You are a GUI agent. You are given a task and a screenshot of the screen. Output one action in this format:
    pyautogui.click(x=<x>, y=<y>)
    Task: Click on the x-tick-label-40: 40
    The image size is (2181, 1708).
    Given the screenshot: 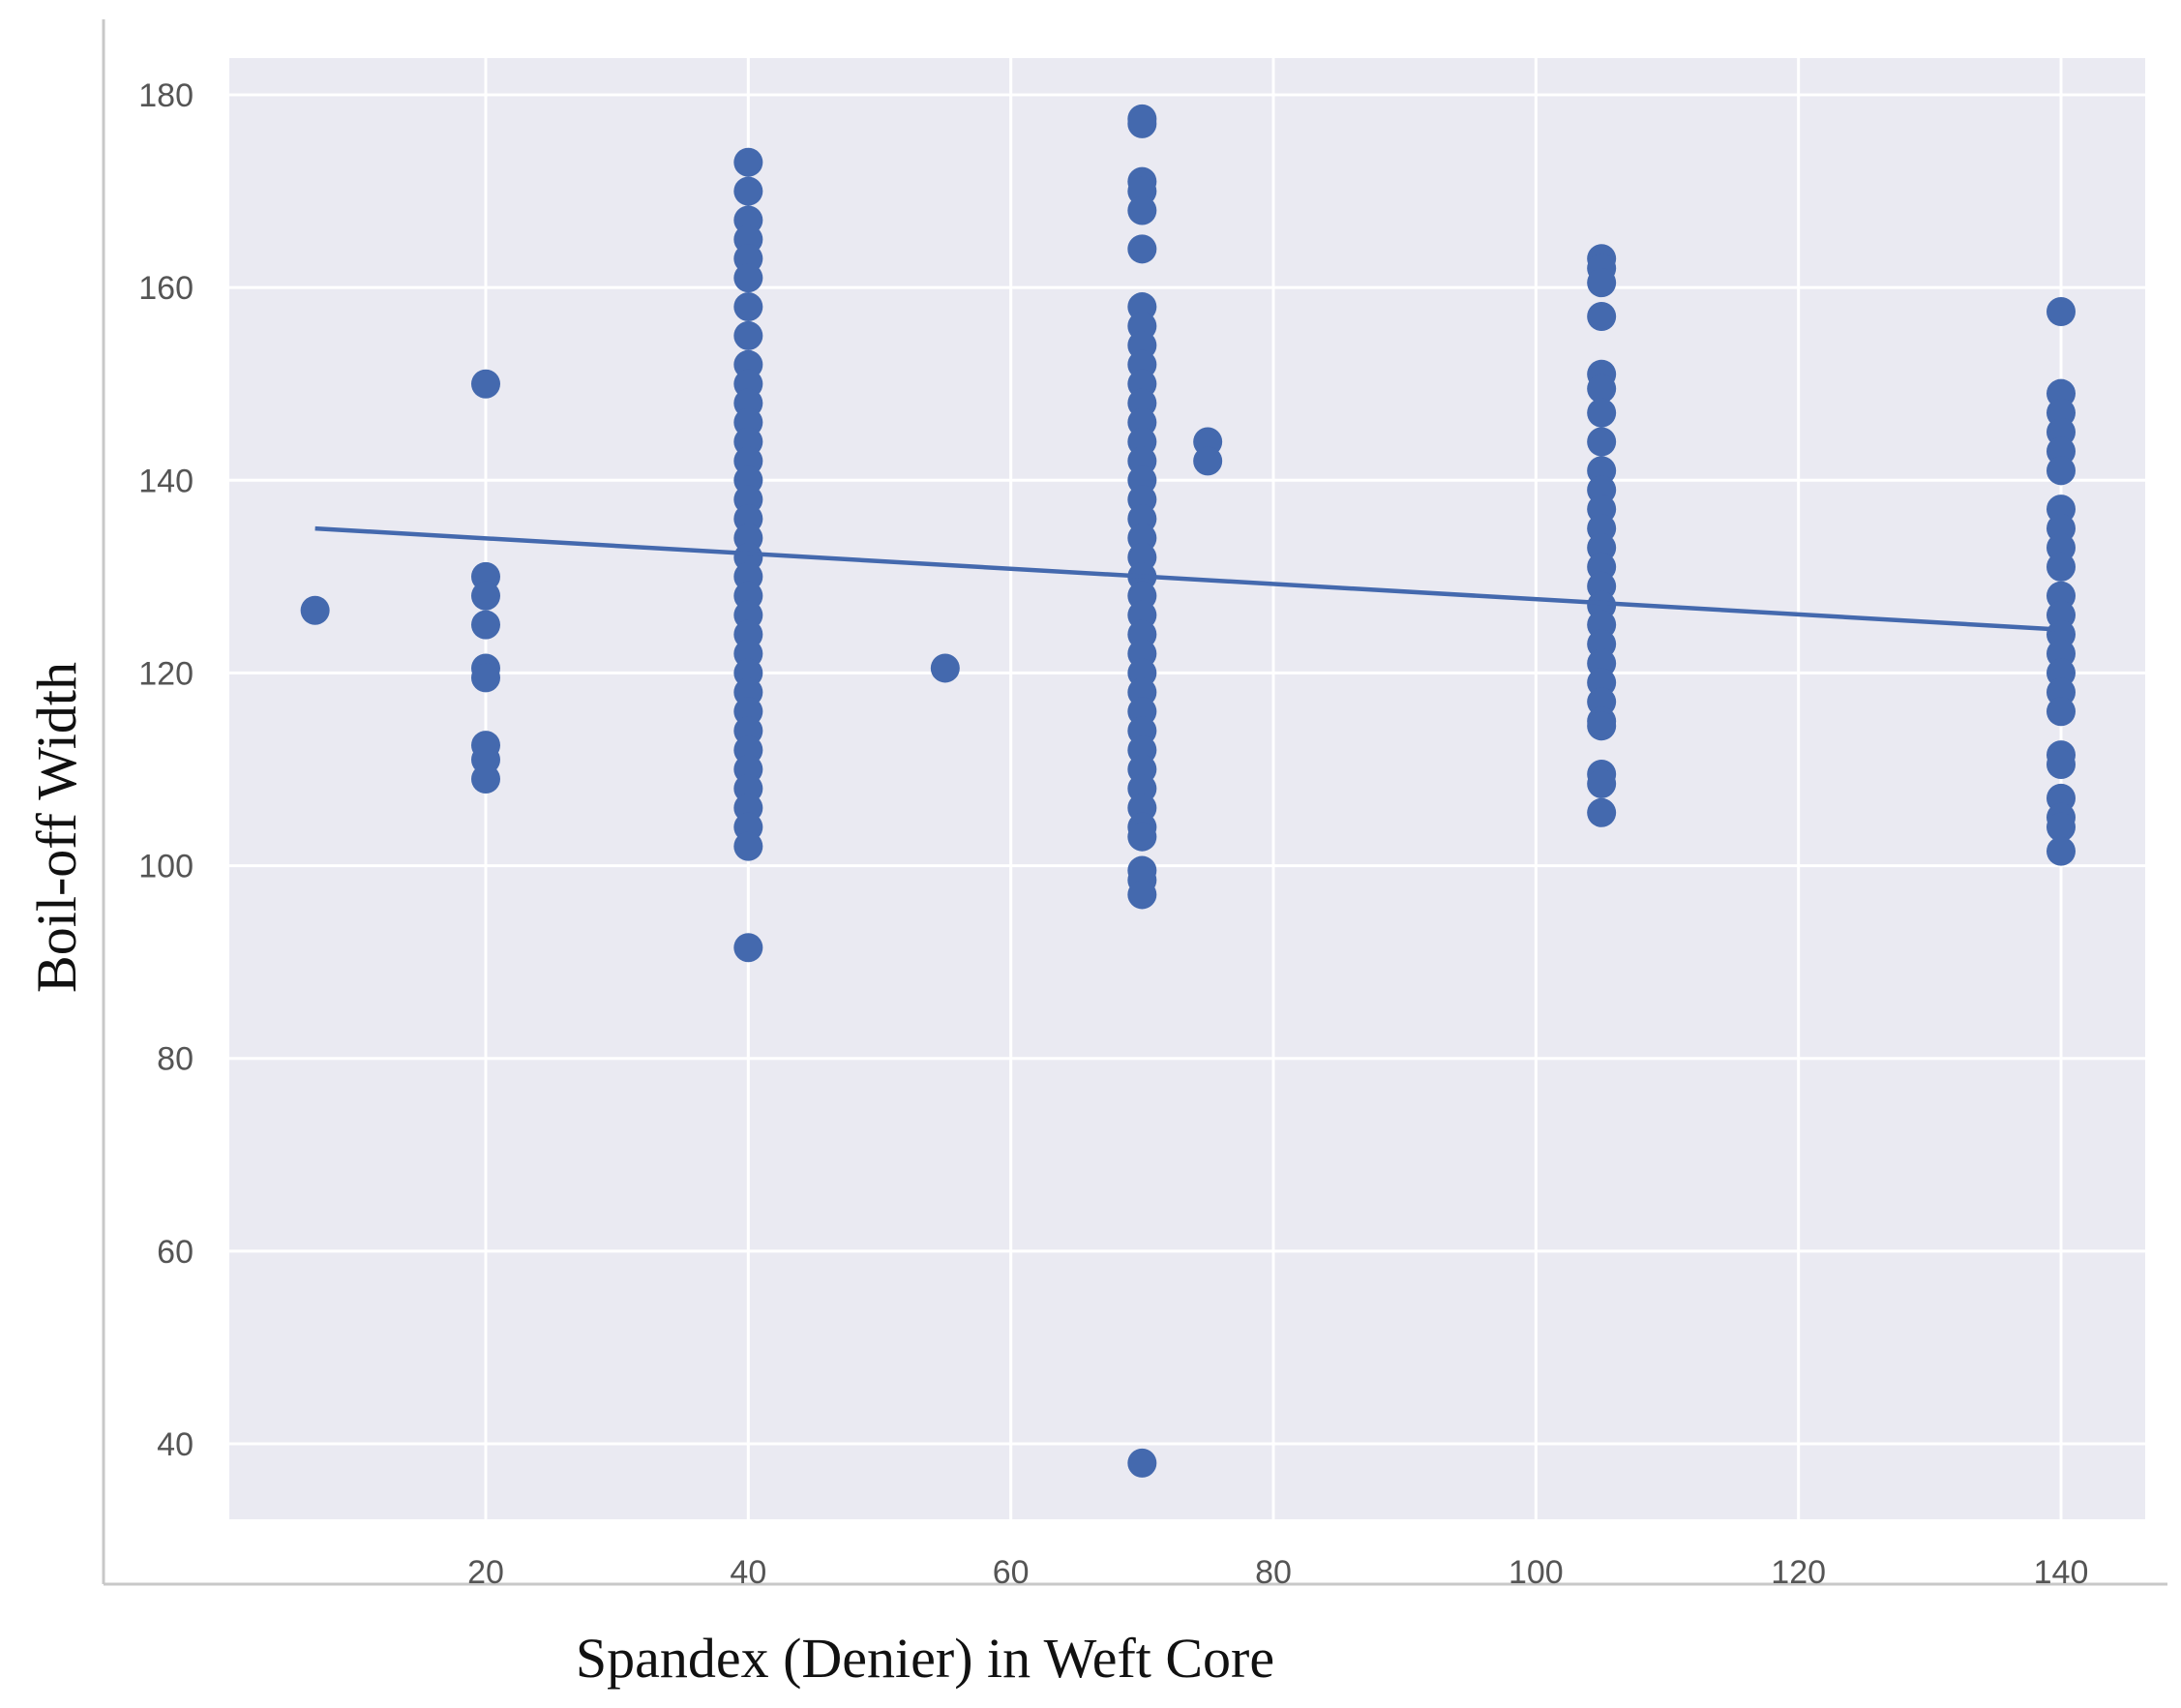 What is the action you would take?
    pyautogui.click(x=748, y=1572)
    